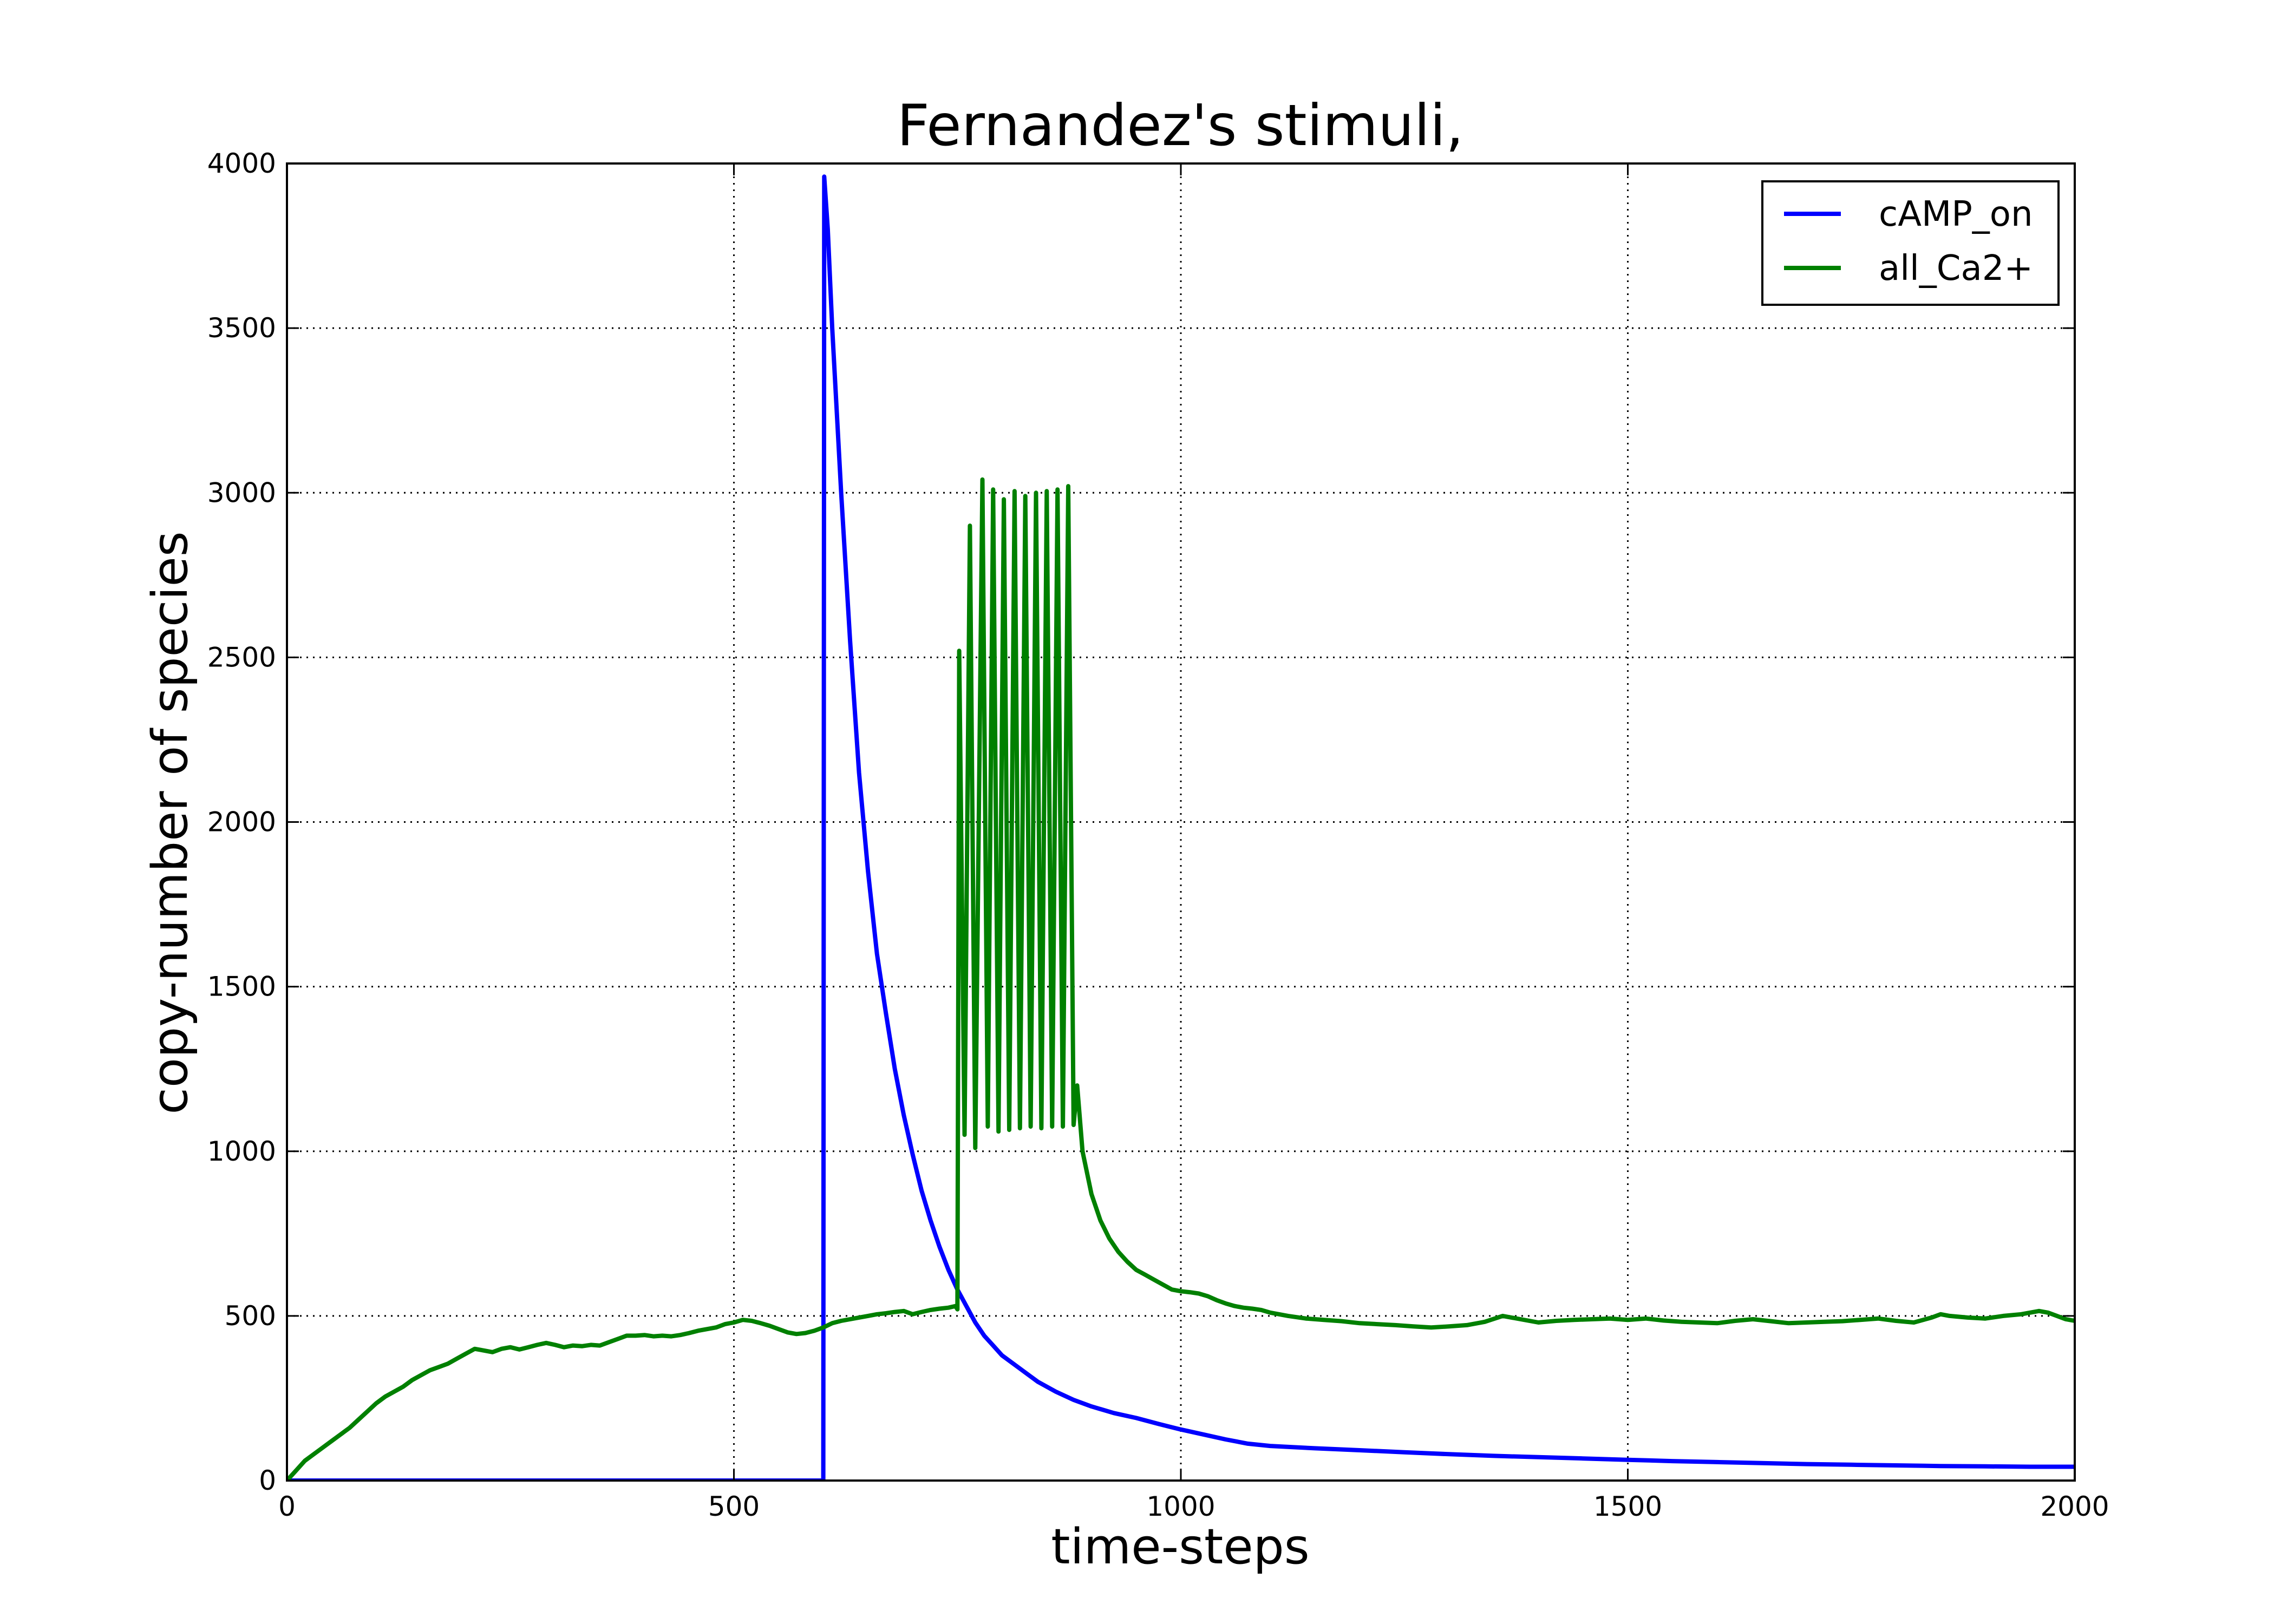  What do you see at coordinates (242, 1151) in the screenshot?
I see `y-tick-label: 1000` at bounding box center [242, 1151].